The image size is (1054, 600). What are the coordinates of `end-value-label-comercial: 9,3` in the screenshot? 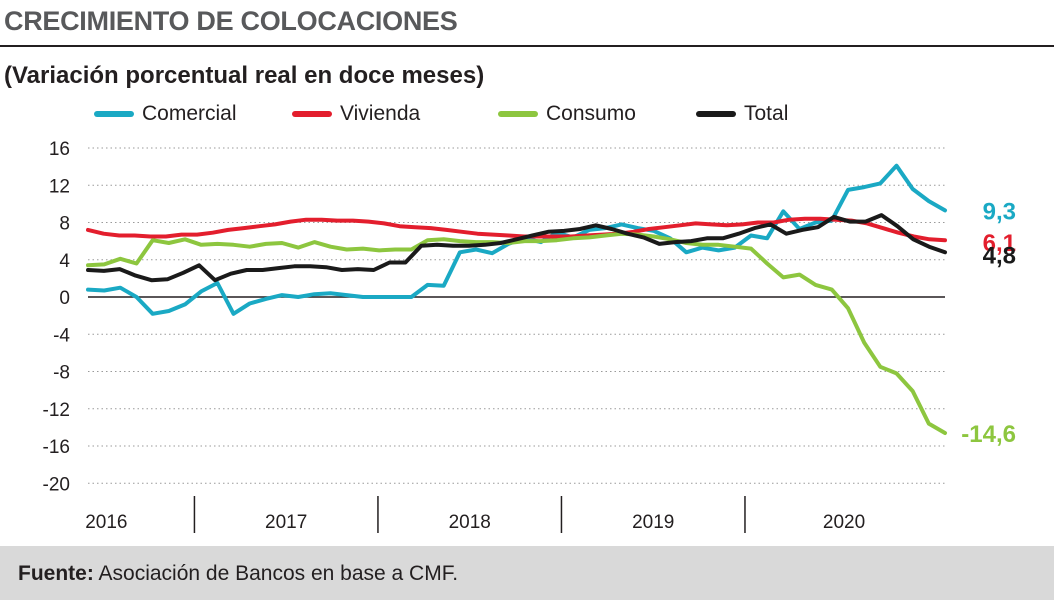 It's located at (999, 211).